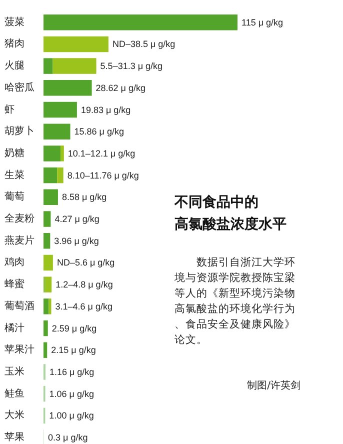  What do you see at coordinates (263, 22) in the screenshot?
I see `data-label: 115 μ g/kg` at bounding box center [263, 22].